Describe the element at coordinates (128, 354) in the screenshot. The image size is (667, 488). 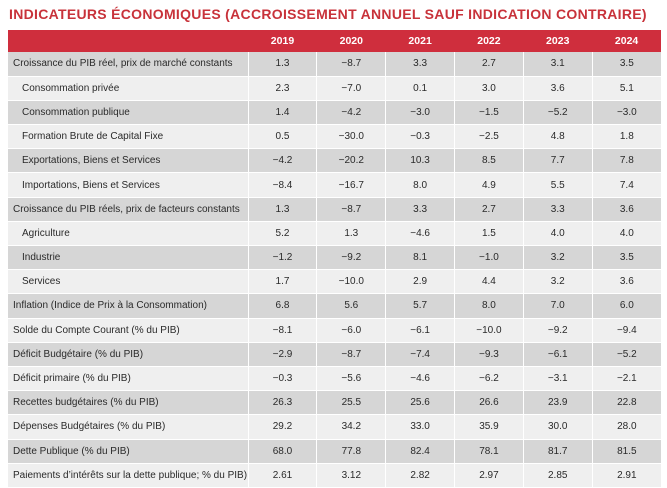
I see `row-label: Déficit Budgétaire (% du PIB)` at that location.